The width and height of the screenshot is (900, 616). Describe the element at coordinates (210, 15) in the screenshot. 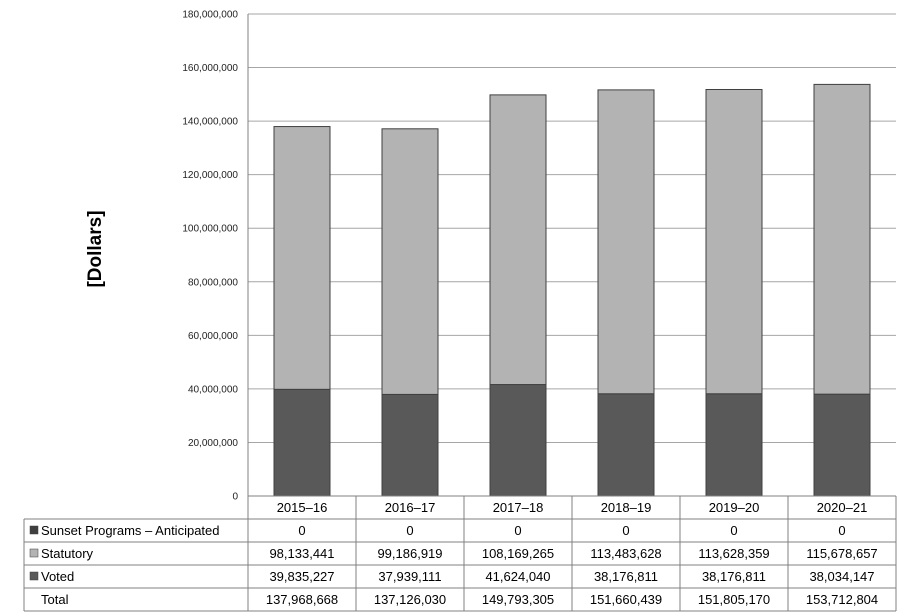

I see `y-tick-label: 180,000,000` at that location.